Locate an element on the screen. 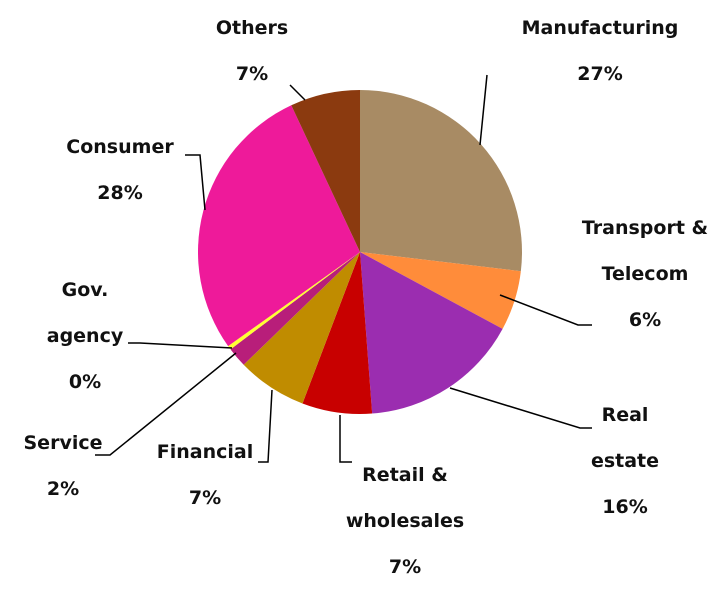 Image resolution: width=713 pixels, height=590 pixels. slice-label: Consumer 28% is located at coordinates (120, 170).